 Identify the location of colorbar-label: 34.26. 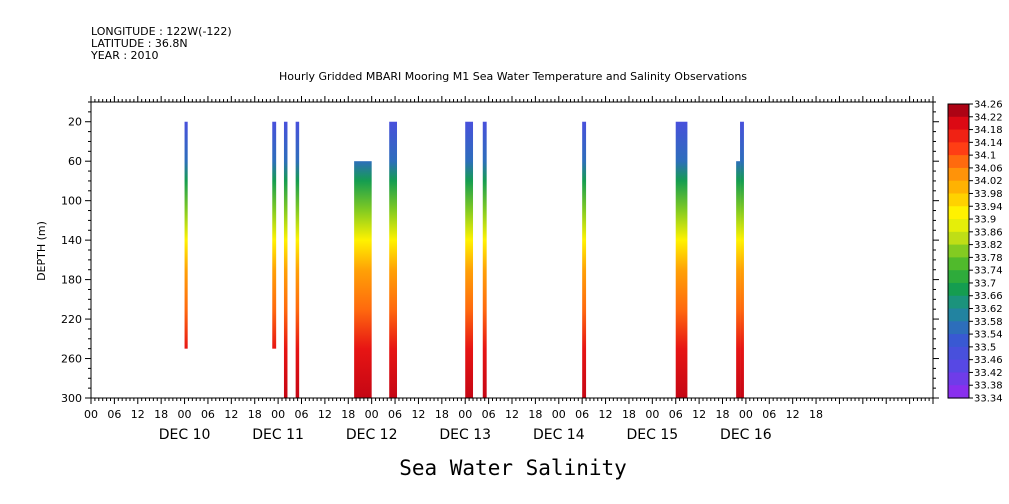
(988, 105).